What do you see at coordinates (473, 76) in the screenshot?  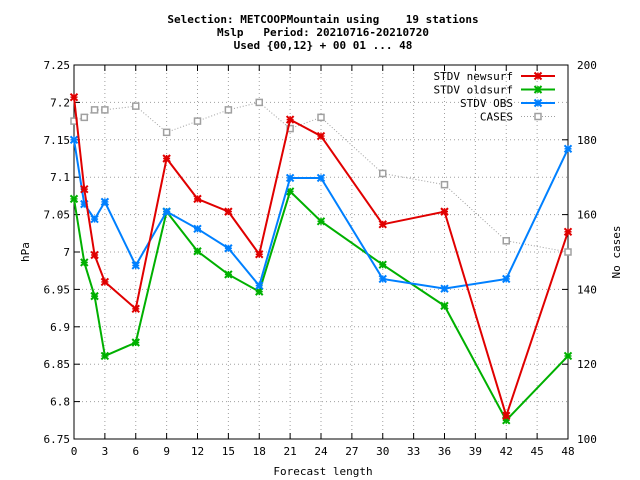 I see `legend-label: STDV newsurf` at bounding box center [473, 76].